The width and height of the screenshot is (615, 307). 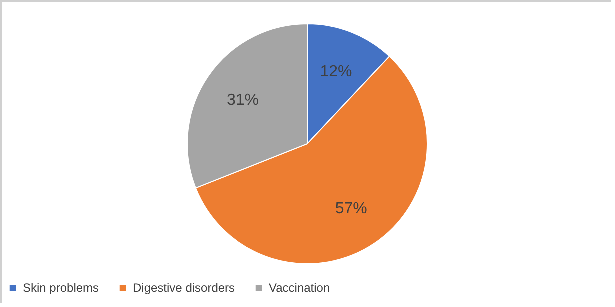 What do you see at coordinates (61, 288) in the screenshot?
I see `legend-label: Skin problems` at bounding box center [61, 288].